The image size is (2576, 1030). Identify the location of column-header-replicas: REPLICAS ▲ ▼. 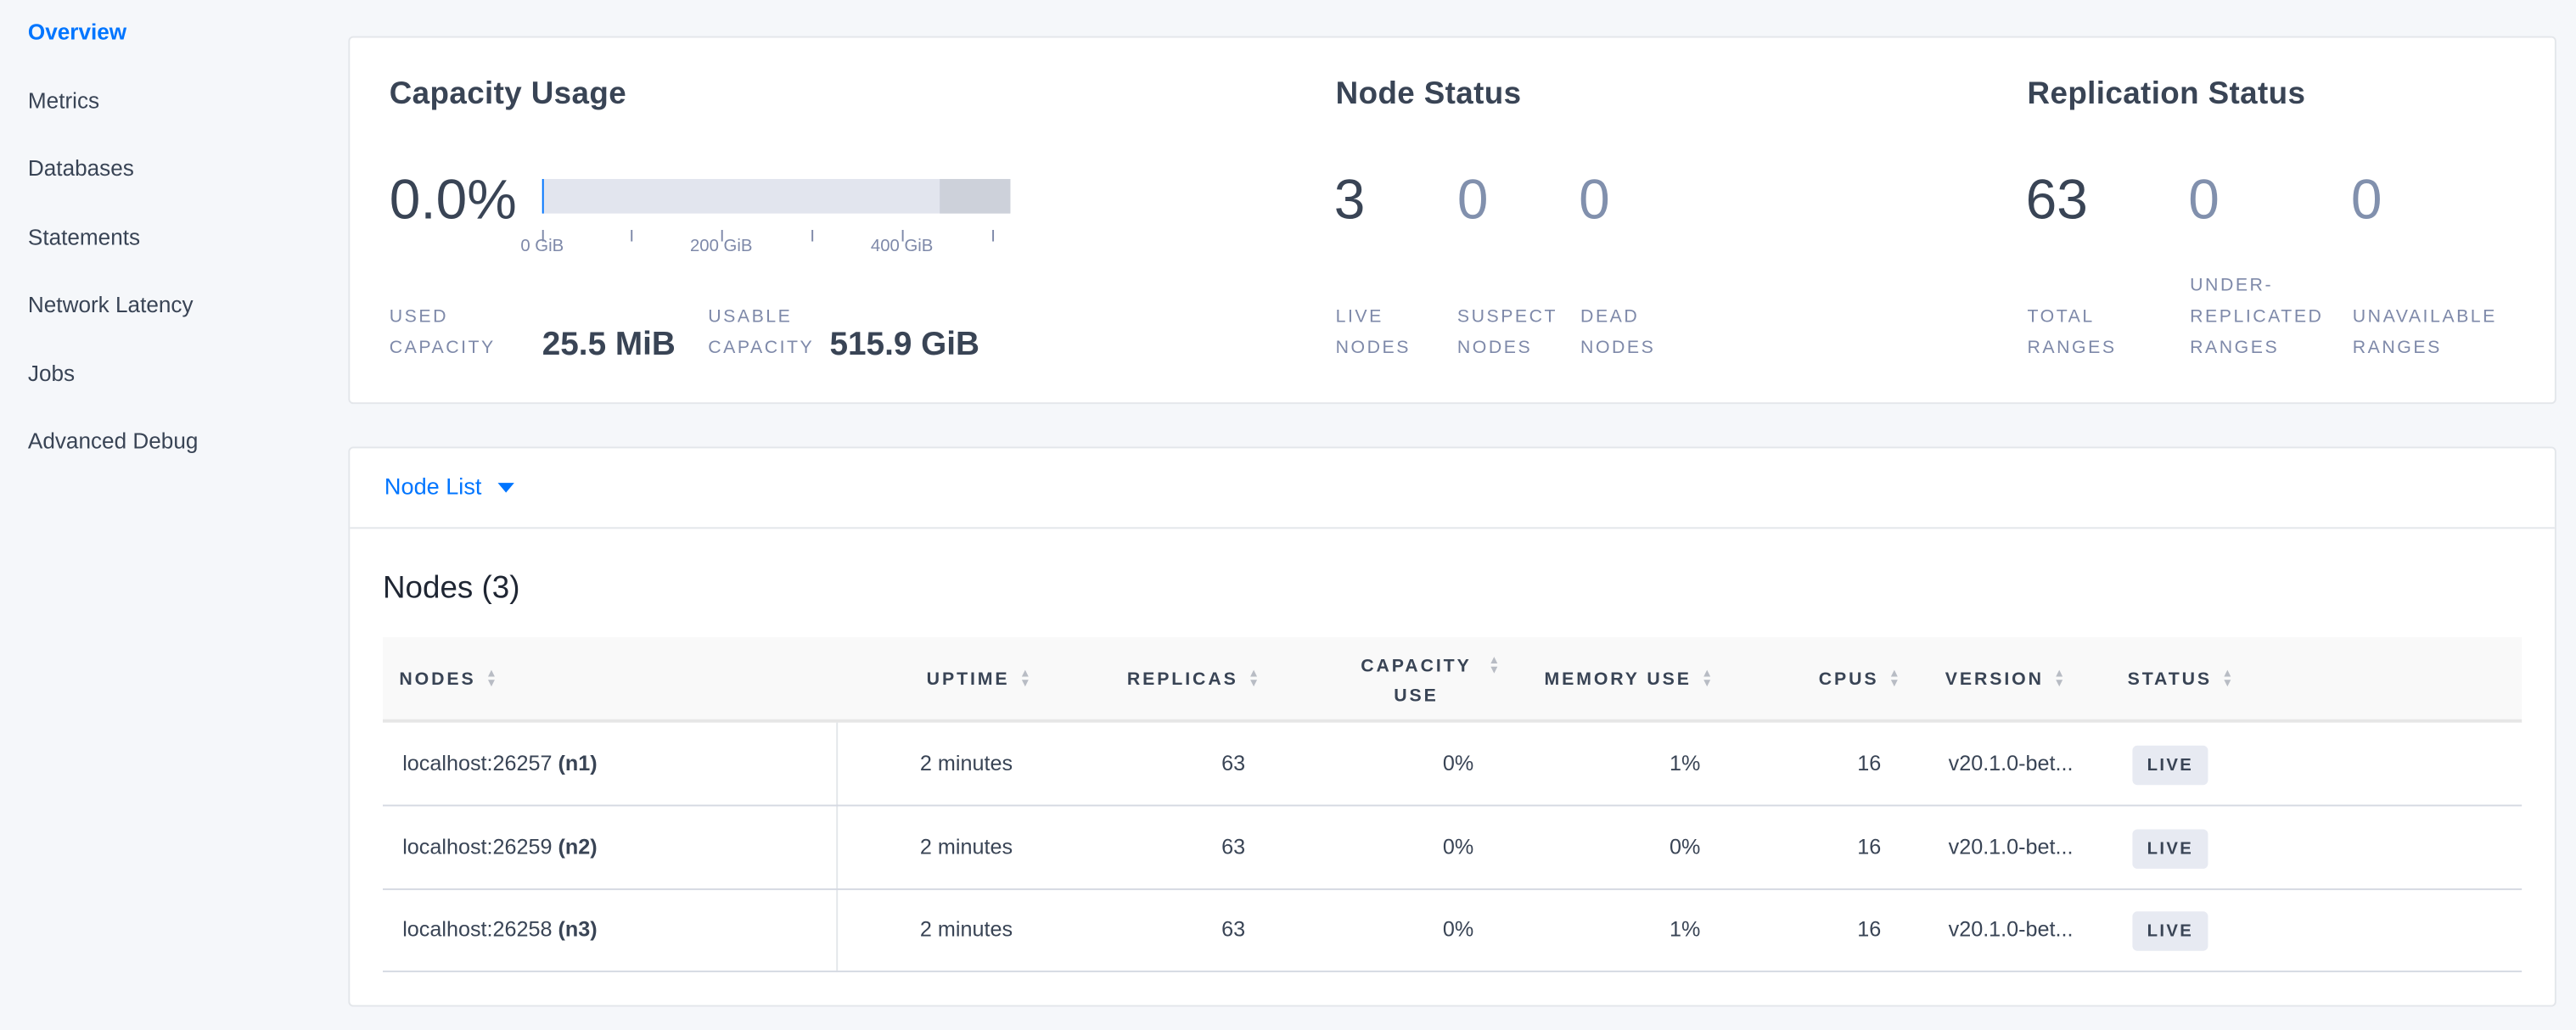
(1194, 680).